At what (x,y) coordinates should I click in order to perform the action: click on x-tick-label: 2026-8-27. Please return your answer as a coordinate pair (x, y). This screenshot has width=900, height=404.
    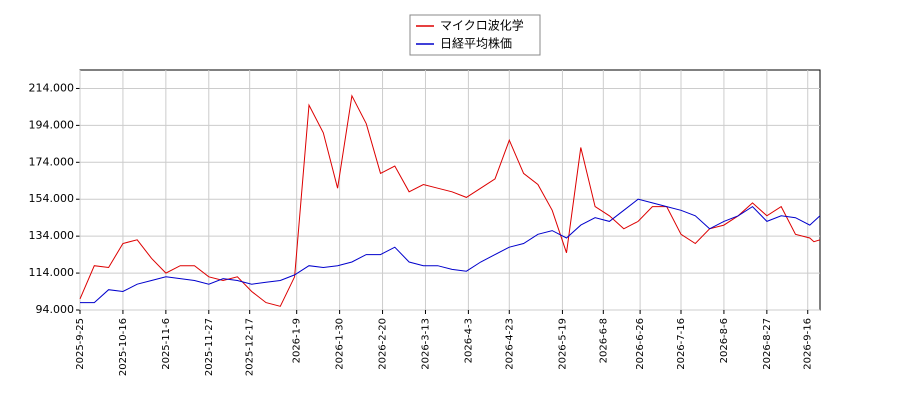
    Looking at the image, I should click on (767, 344).